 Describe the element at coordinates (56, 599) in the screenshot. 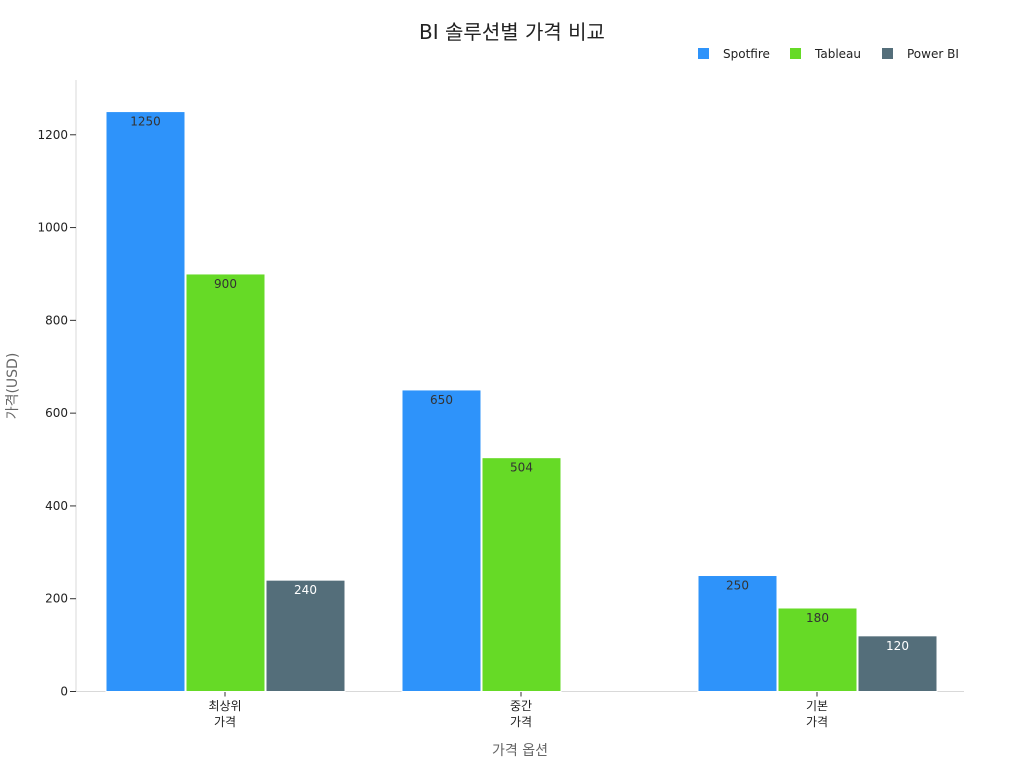

I see `y-tick-label: 200` at that location.